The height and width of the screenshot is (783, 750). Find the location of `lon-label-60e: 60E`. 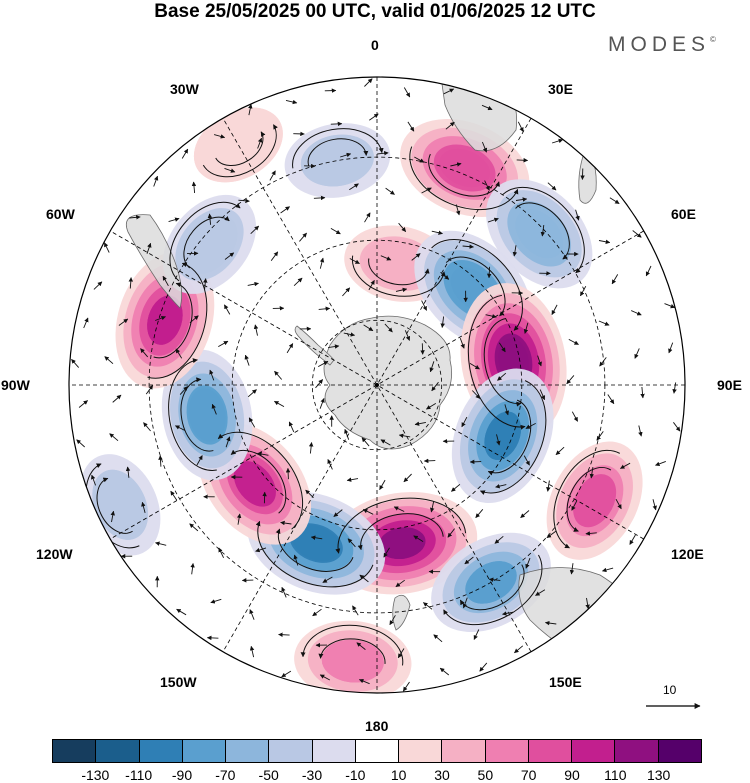

lon-label-60e: 60E is located at coordinates (683, 214).